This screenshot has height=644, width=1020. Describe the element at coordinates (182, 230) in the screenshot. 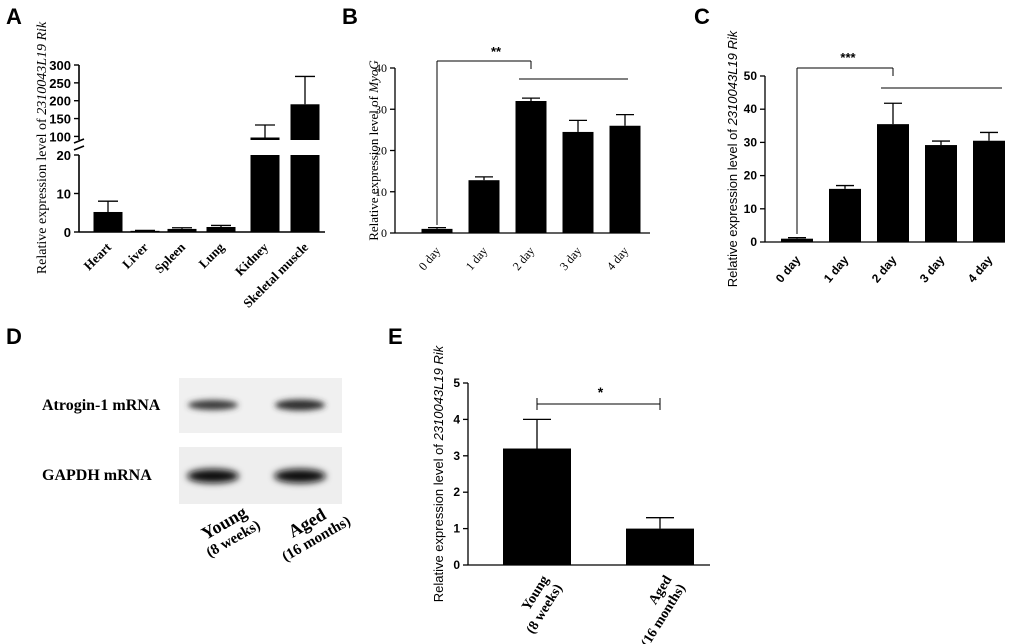

I see `bar-spleen` at that location.